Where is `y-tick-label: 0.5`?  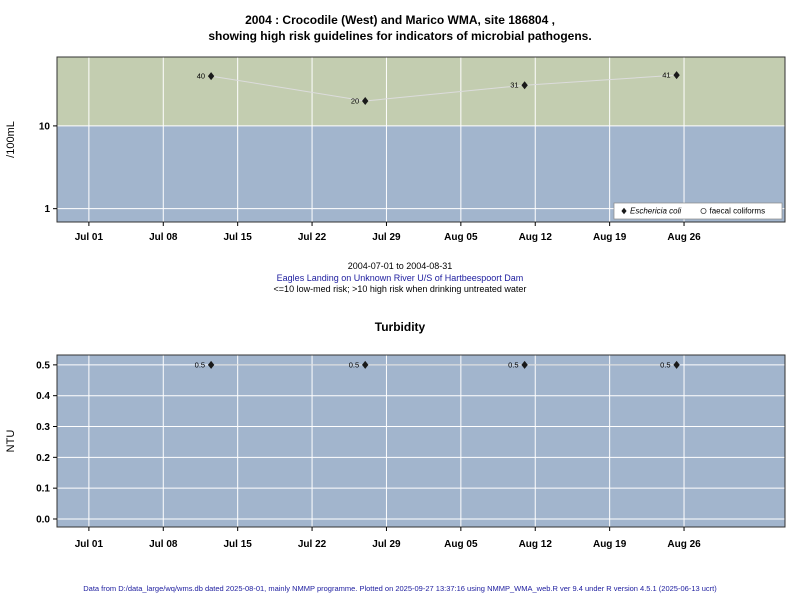 y-tick-label: 0.5 is located at coordinates (43, 365).